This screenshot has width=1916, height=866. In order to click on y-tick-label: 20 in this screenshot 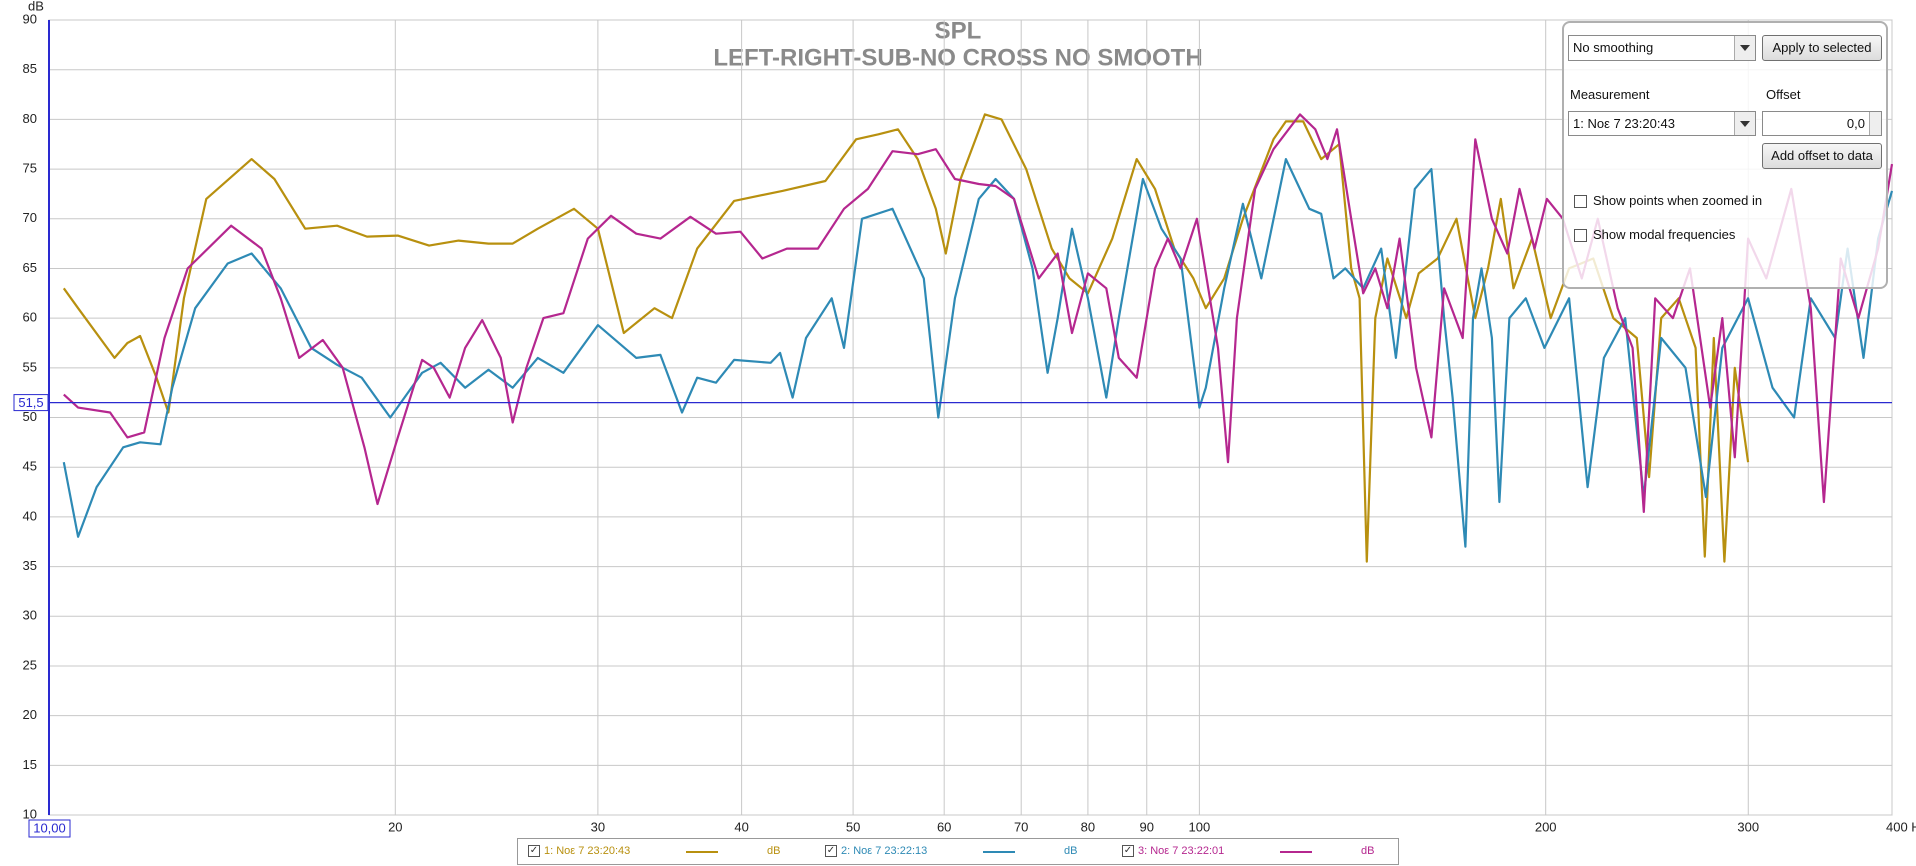, I will do `click(30, 714)`.